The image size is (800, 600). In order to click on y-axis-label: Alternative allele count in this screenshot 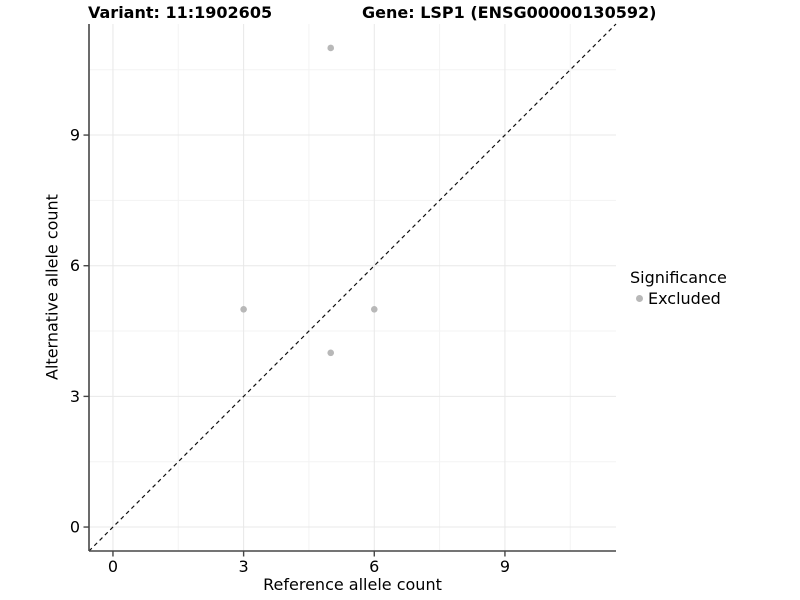, I will do `click(52, 287)`.